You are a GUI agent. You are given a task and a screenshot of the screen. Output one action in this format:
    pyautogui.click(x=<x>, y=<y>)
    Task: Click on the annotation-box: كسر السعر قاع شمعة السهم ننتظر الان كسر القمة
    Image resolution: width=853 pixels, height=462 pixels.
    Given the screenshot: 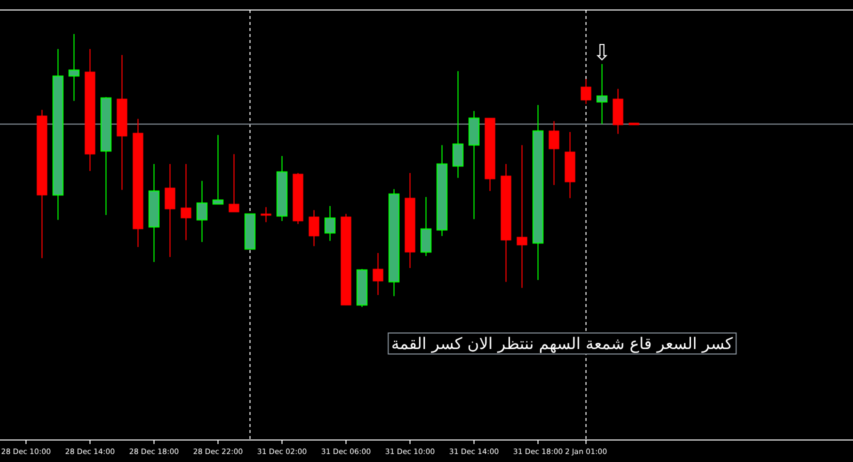 What is the action you would take?
    pyautogui.click(x=562, y=343)
    